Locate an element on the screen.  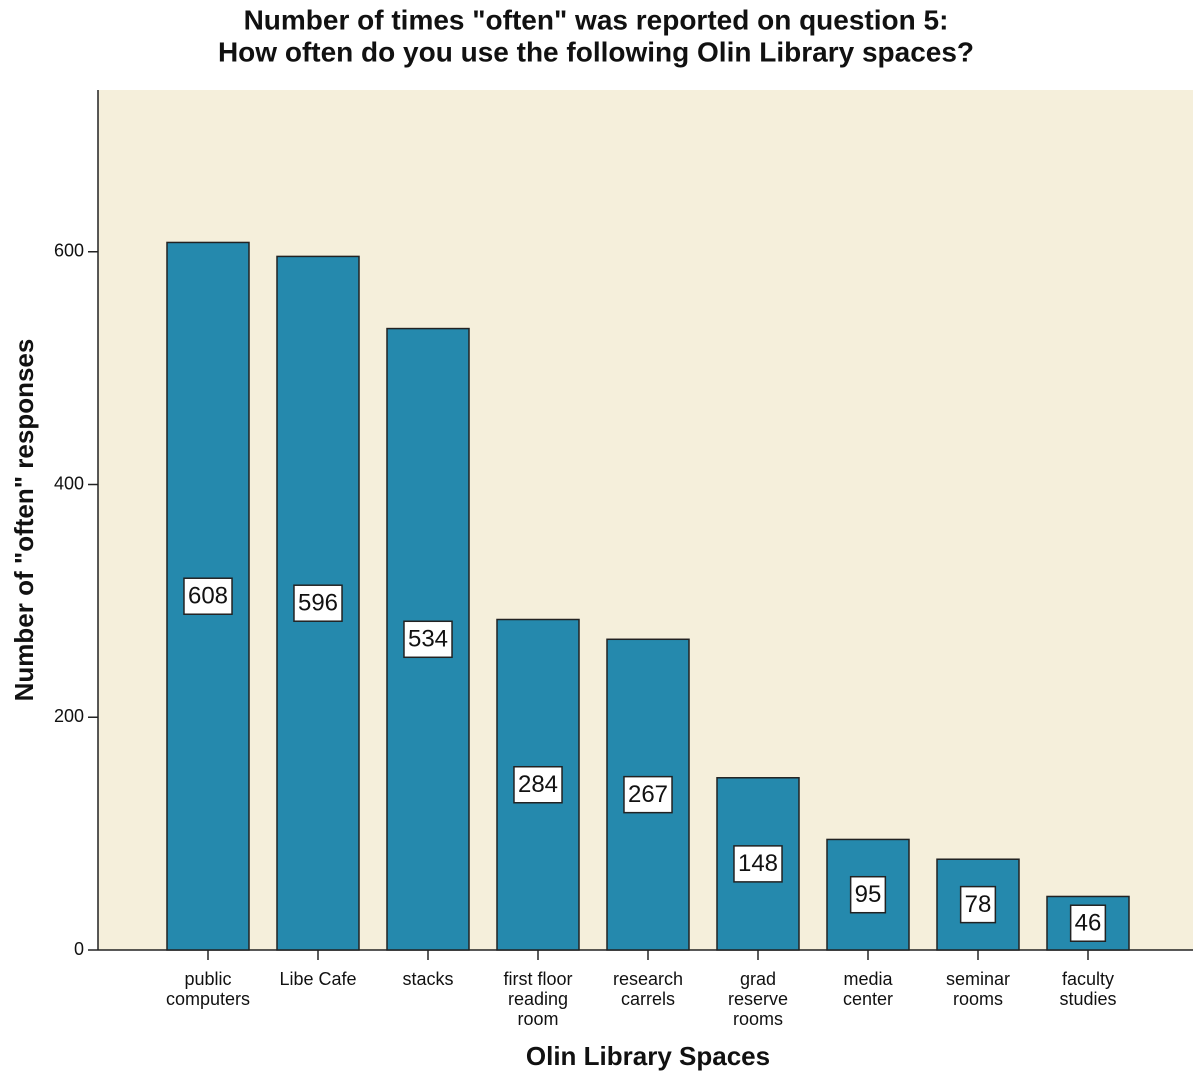
value-label: 46 is located at coordinates (1088, 923).